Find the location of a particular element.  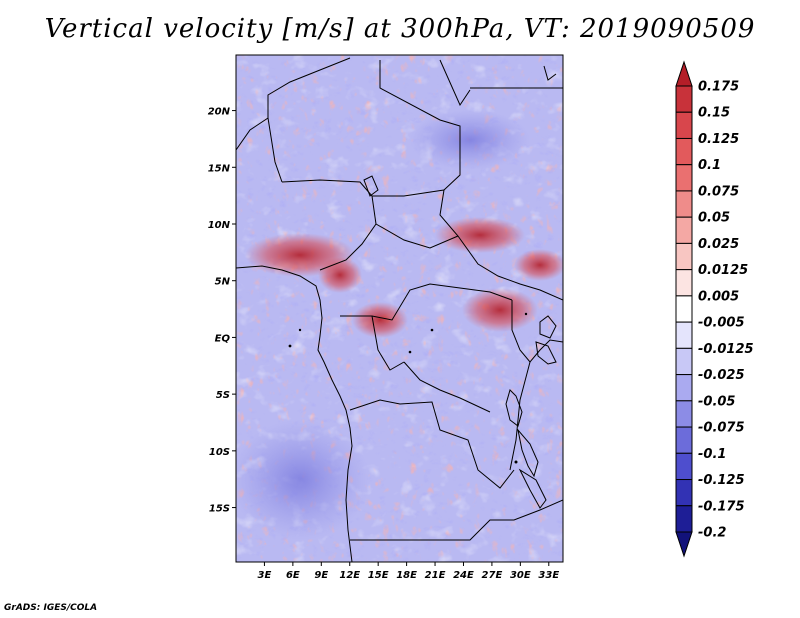

colorbar-label: -0.0125 is located at coordinates (726, 349).